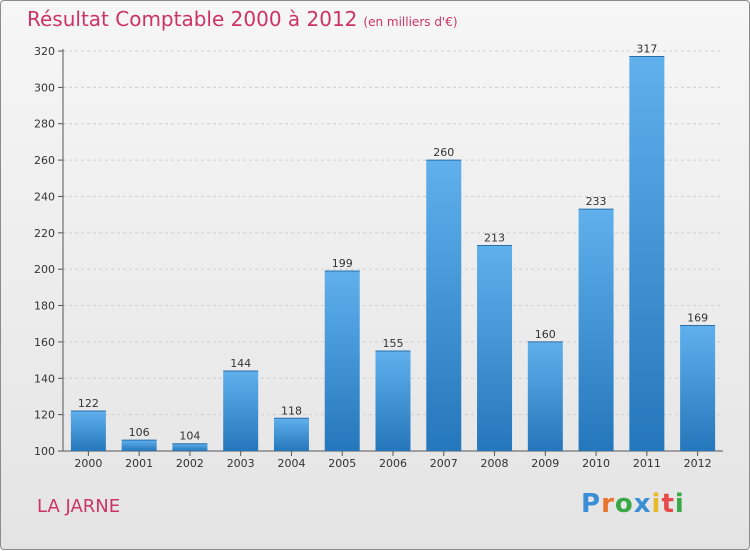  What do you see at coordinates (545, 463) in the screenshot?
I see `x-tick-label-2009: 2009` at bounding box center [545, 463].